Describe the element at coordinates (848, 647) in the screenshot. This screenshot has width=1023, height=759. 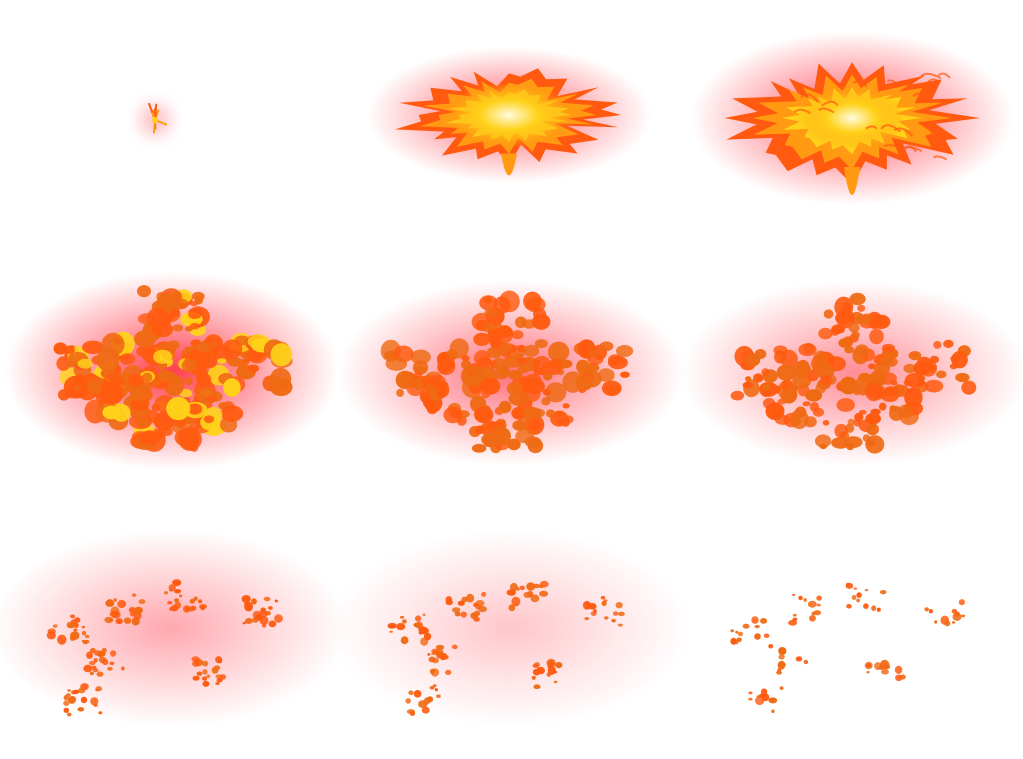
I see `frame-9-graphic` at that location.